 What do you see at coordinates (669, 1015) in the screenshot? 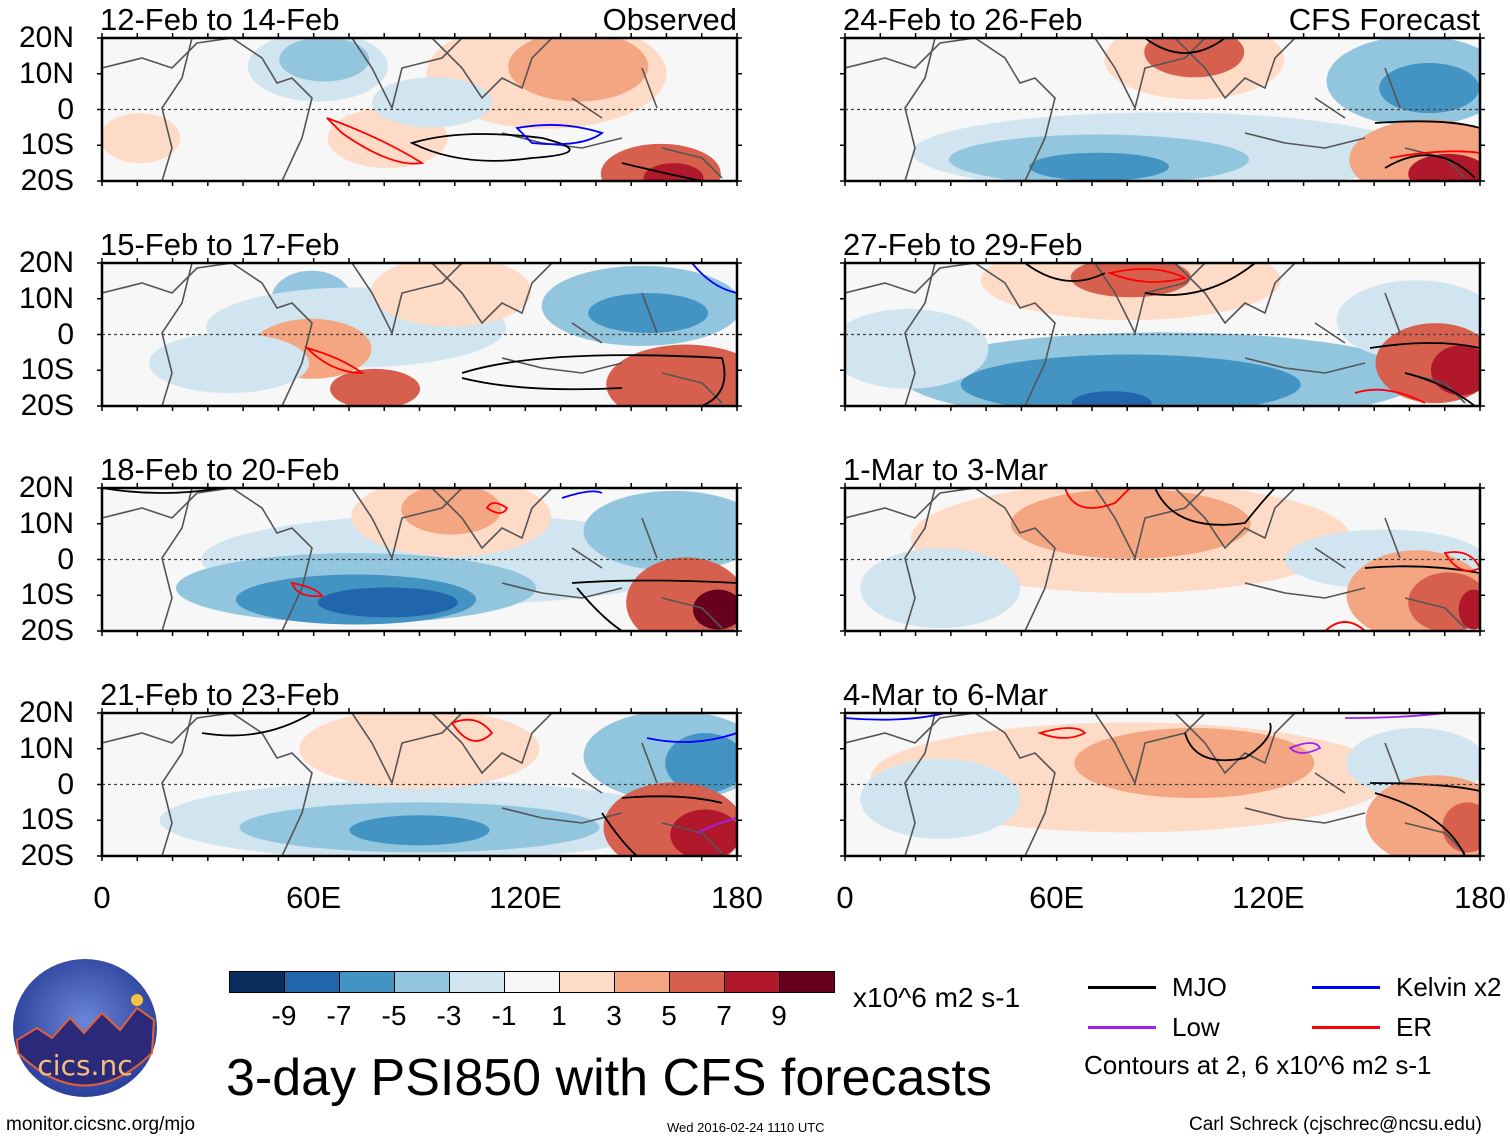
I see `colorbar-tick-label: 5` at bounding box center [669, 1015].